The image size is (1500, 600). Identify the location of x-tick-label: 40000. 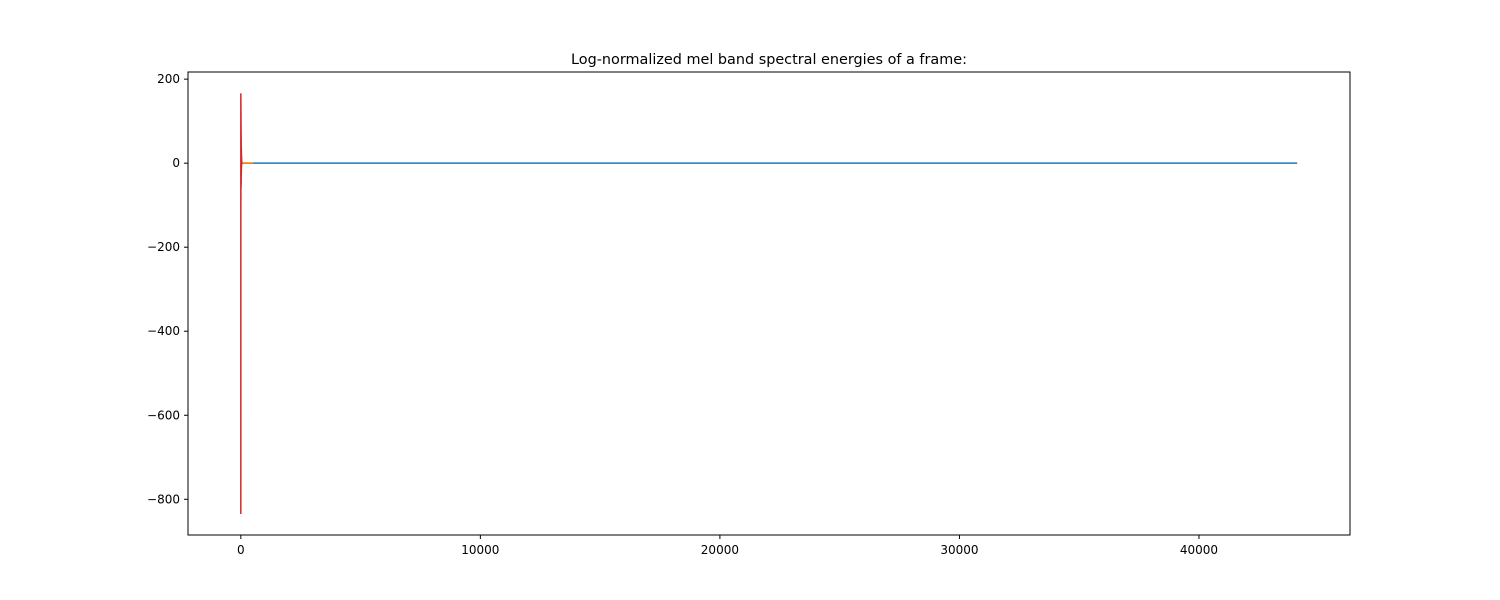
(1199, 550).